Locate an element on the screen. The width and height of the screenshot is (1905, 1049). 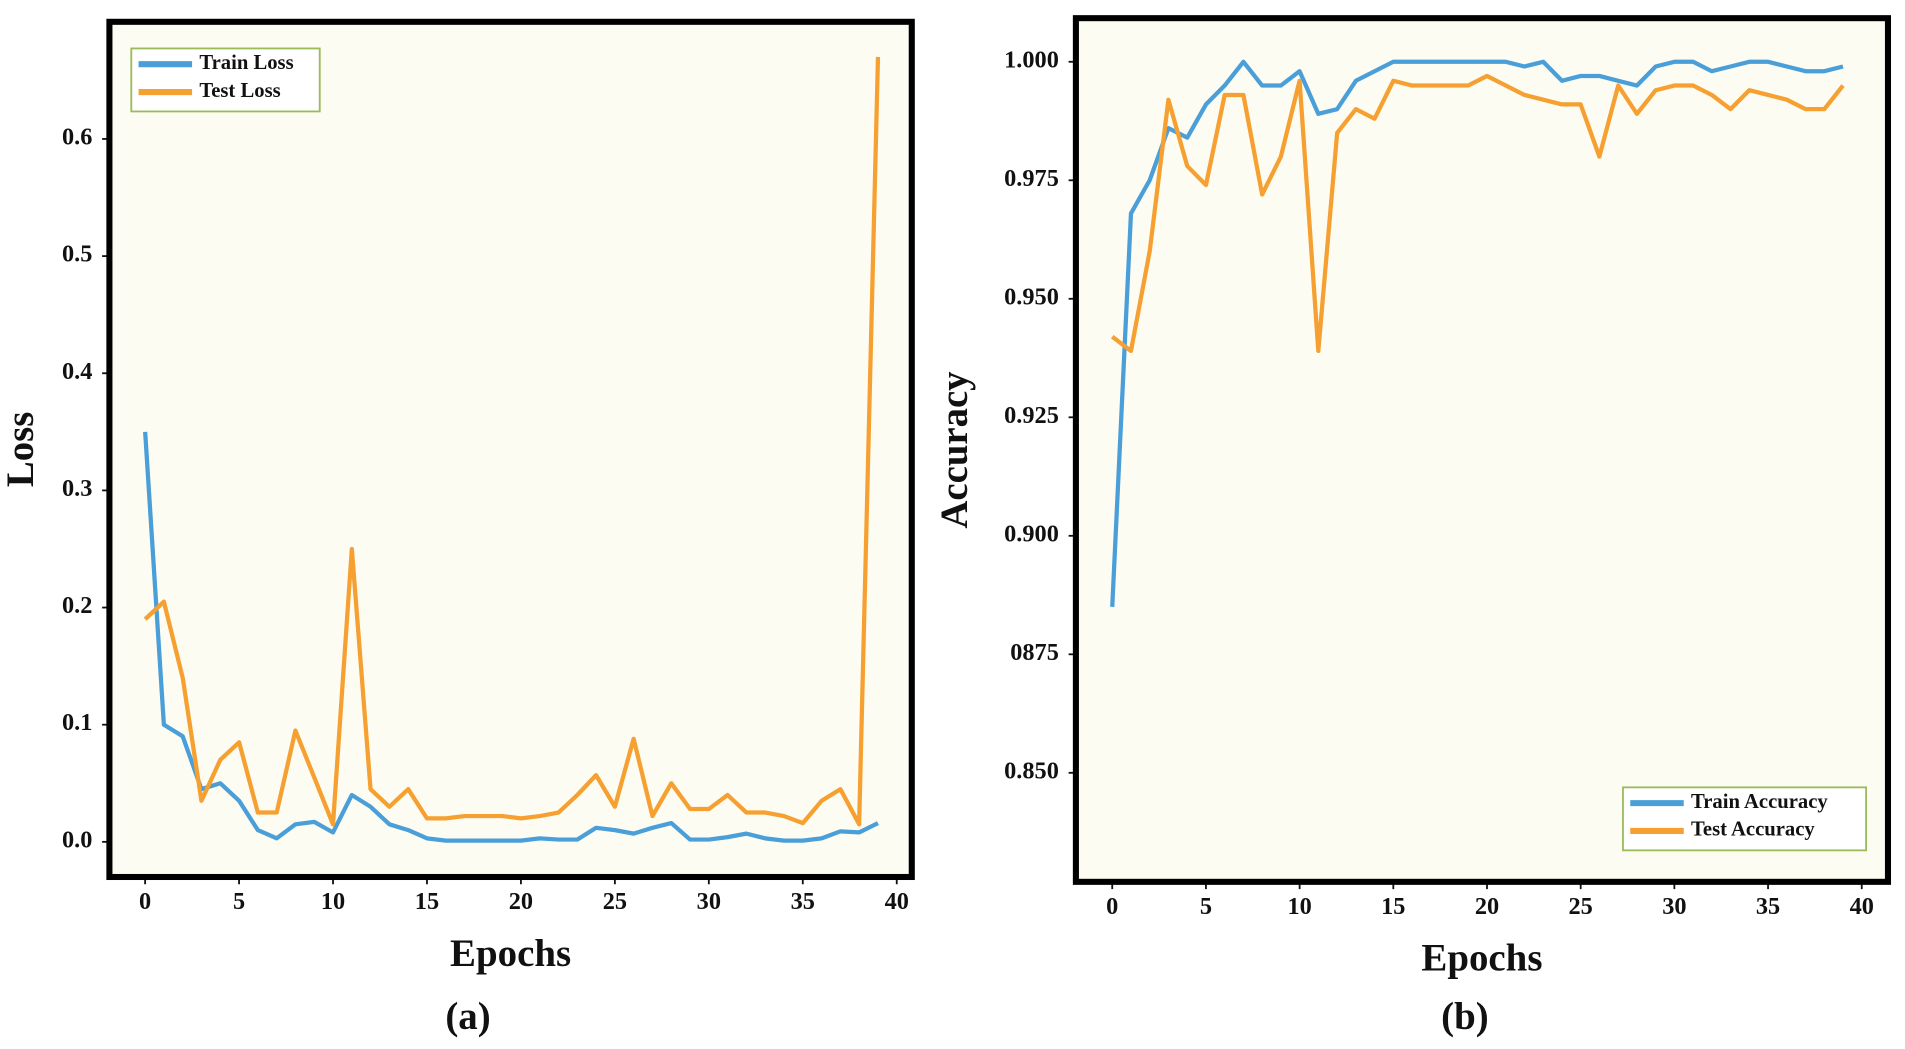
legend-label: Train Loss is located at coordinates (246, 63).